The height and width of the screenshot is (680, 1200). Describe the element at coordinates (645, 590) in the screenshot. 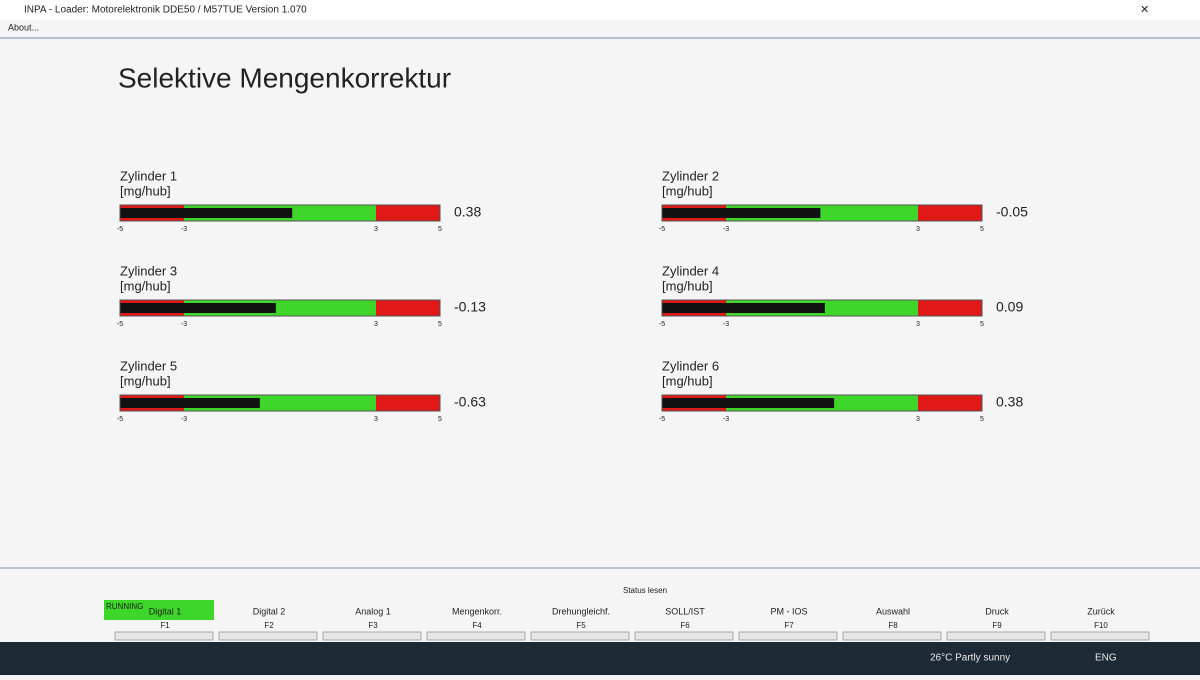

I see `toolbar-caption: Status lesen` at that location.